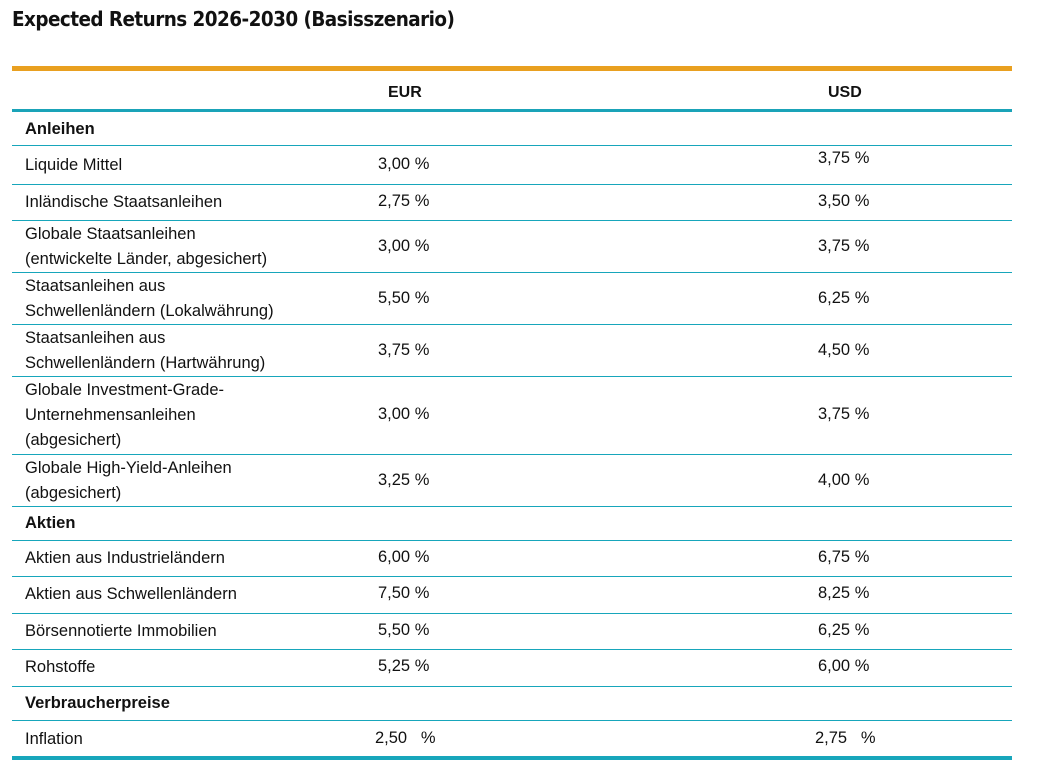 This screenshot has height=777, width=1047. Describe the element at coordinates (844, 480) in the screenshot. I see `usd-value: 4,00 %` at that location.